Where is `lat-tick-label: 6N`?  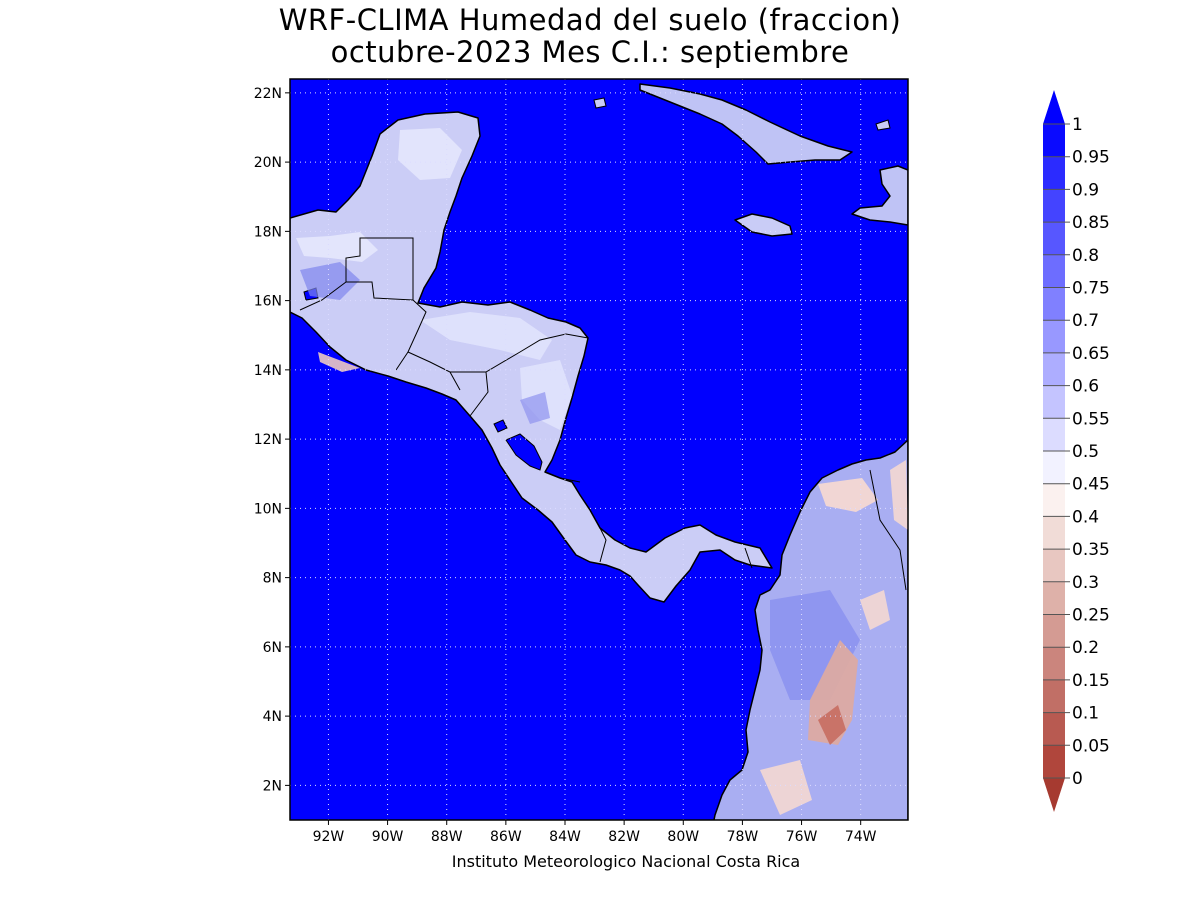 lat-tick-label: 6N is located at coordinates (272, 648).